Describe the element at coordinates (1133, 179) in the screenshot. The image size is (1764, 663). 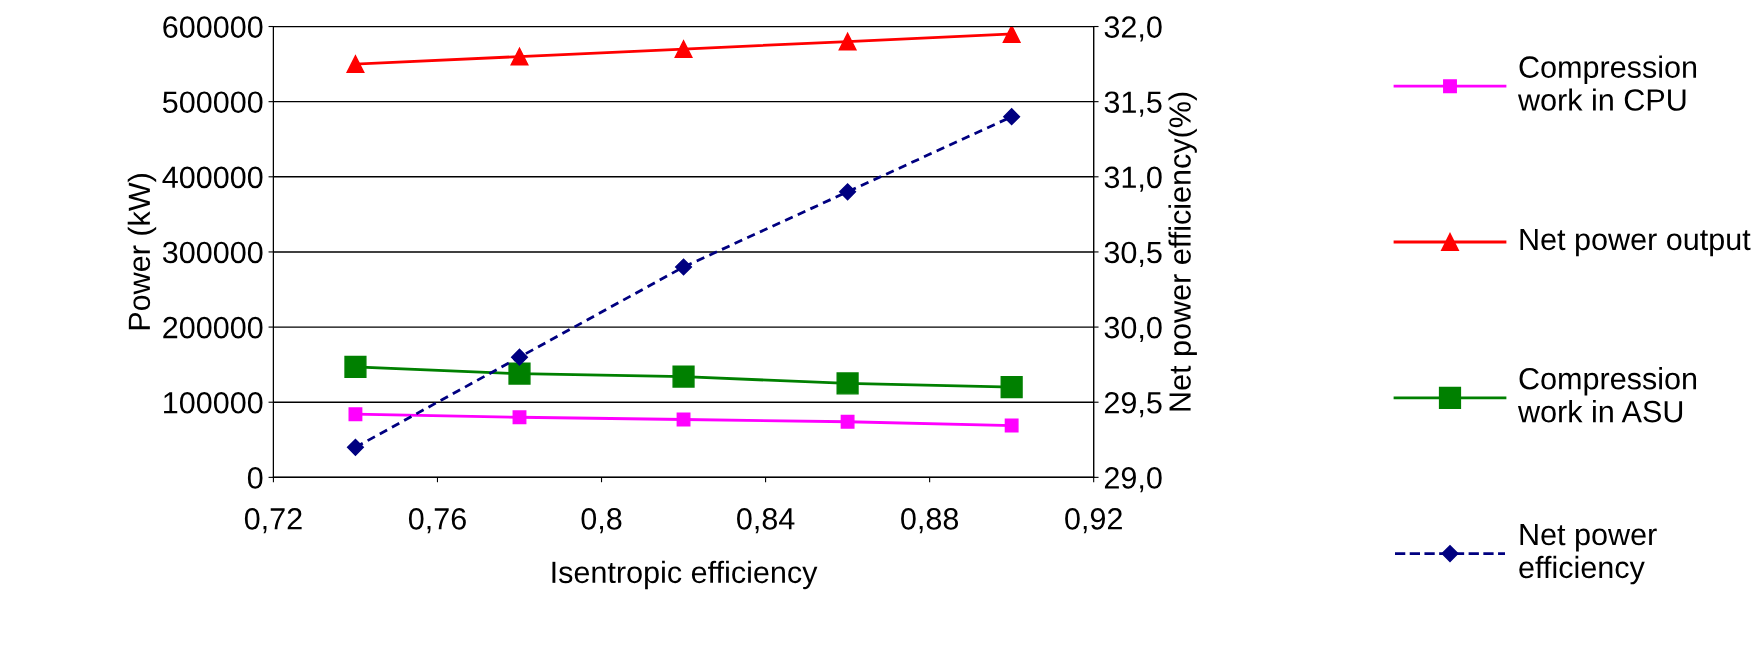
I see `y2-tick-label: 31,0` at that location.